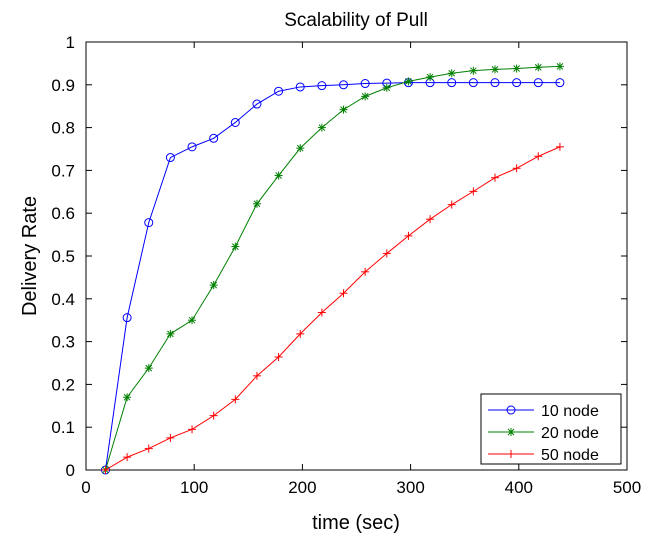  Describe the element at coordinates (627, 487) in the screenshot. I see `x-tick-label: 500` at that location.